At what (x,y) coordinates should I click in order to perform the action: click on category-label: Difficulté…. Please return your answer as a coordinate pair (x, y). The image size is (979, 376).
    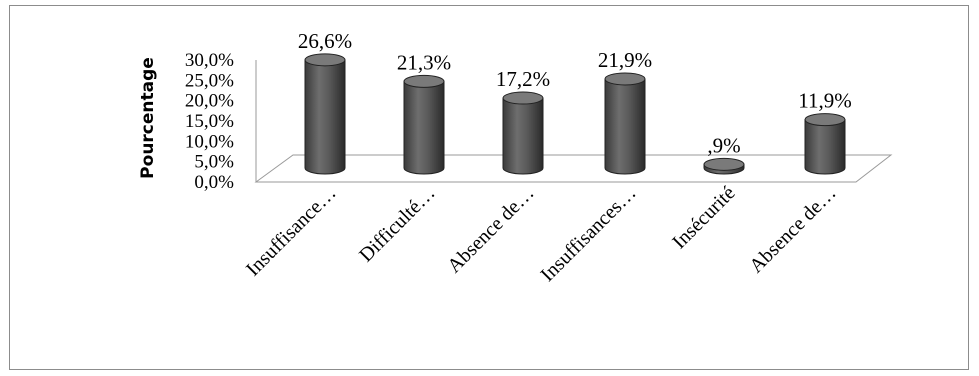
    Looking at the image, I should click on (397, 224).